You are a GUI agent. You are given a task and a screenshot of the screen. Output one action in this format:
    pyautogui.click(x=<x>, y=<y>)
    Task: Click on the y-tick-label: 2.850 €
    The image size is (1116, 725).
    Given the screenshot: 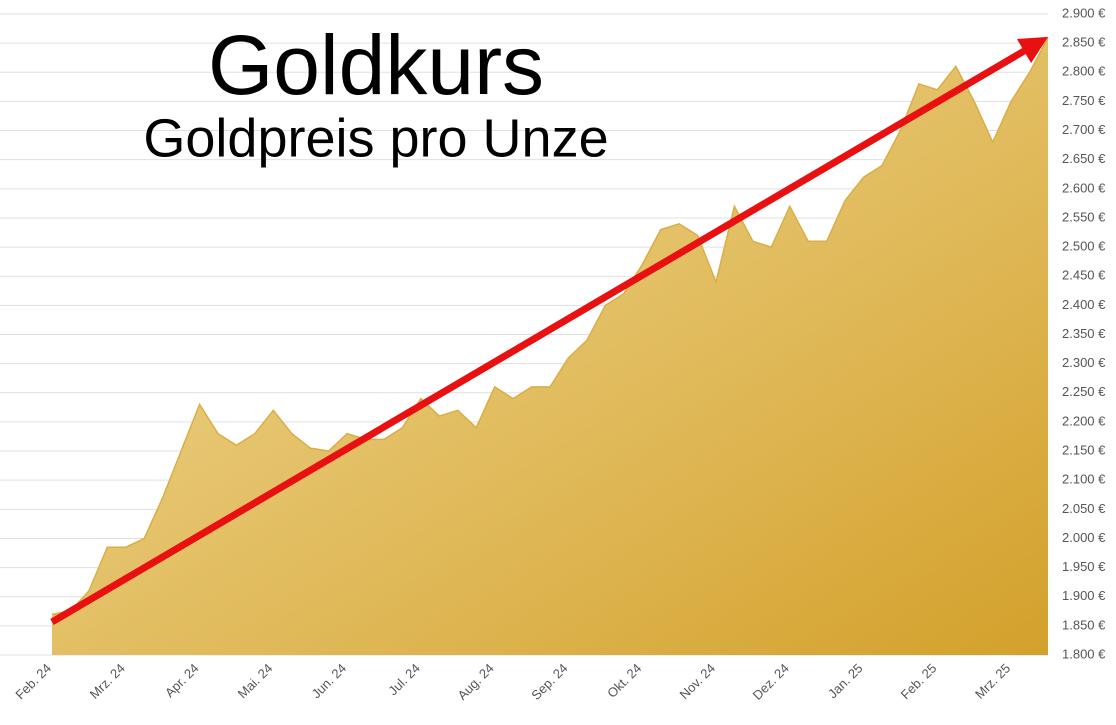 What is the action you would take?
    pyautogui.click(x=1084, y=42)
    